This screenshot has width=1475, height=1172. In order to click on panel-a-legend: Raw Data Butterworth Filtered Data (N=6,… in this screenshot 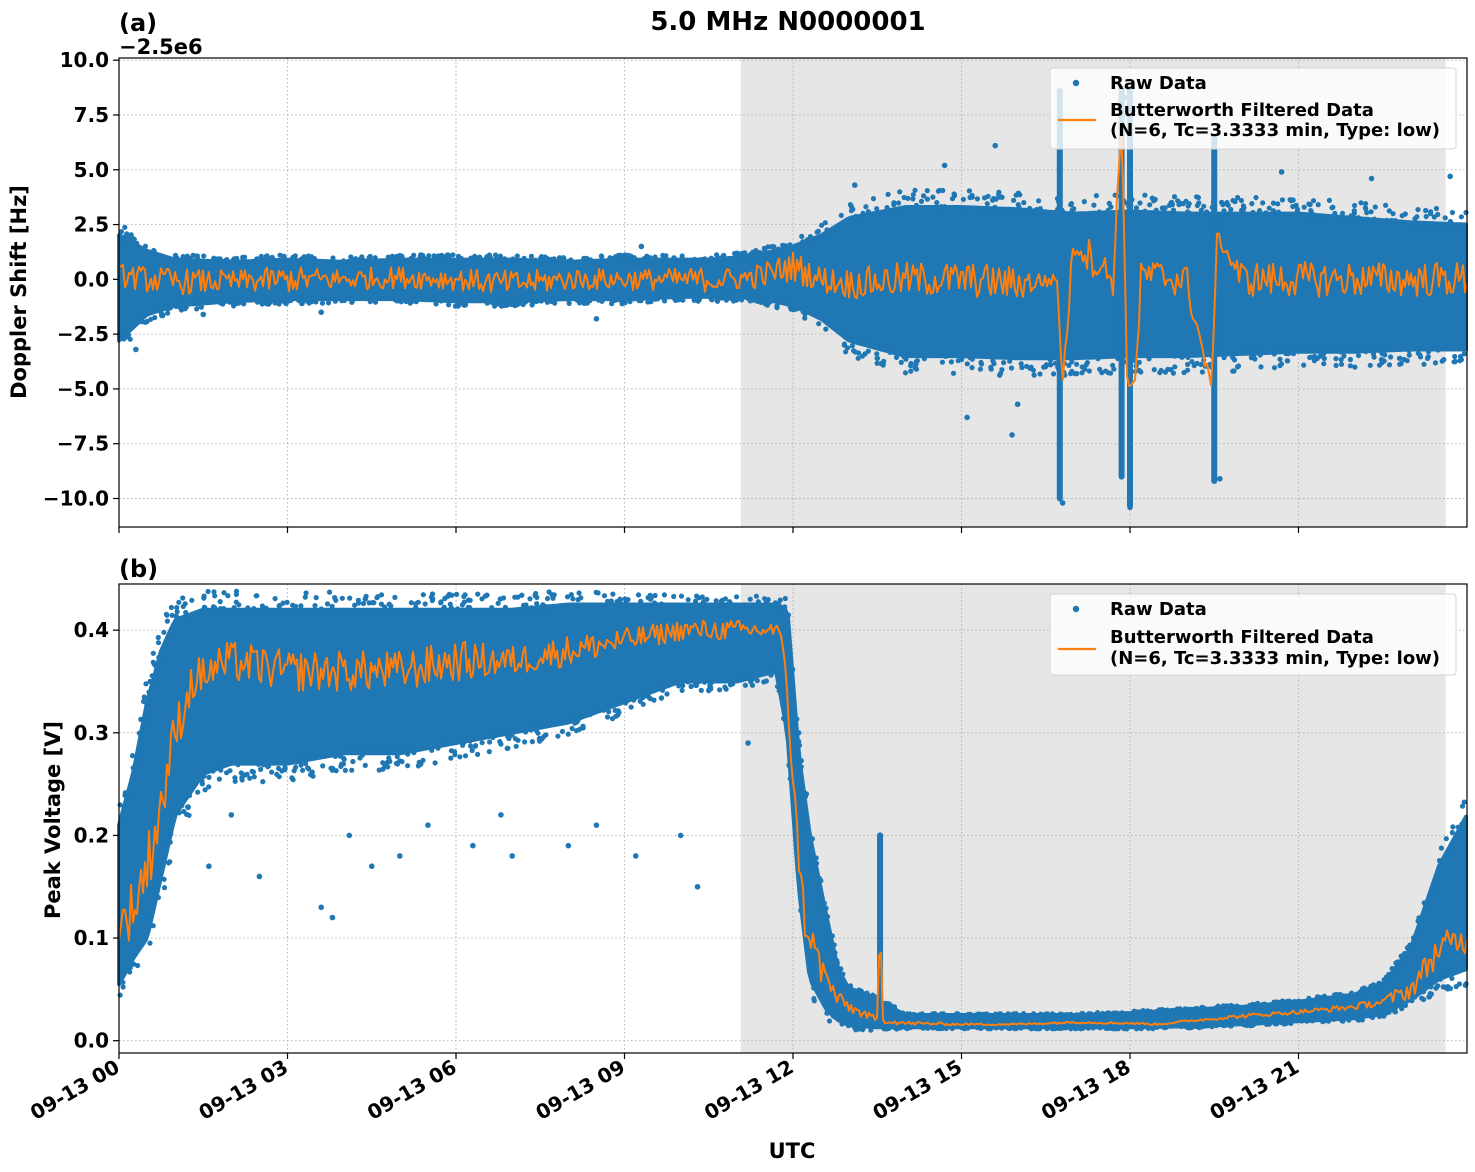, I will do `click(1253, 108)`.